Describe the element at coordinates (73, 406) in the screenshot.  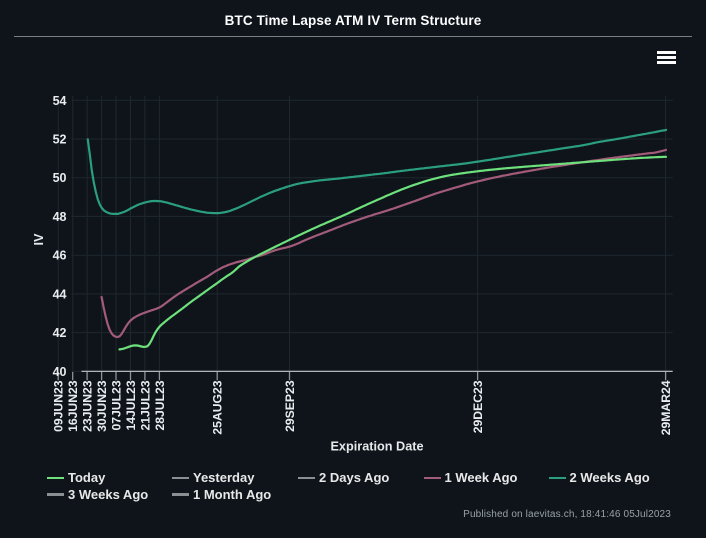
I see `svg-text: 16JUN23` at that location.